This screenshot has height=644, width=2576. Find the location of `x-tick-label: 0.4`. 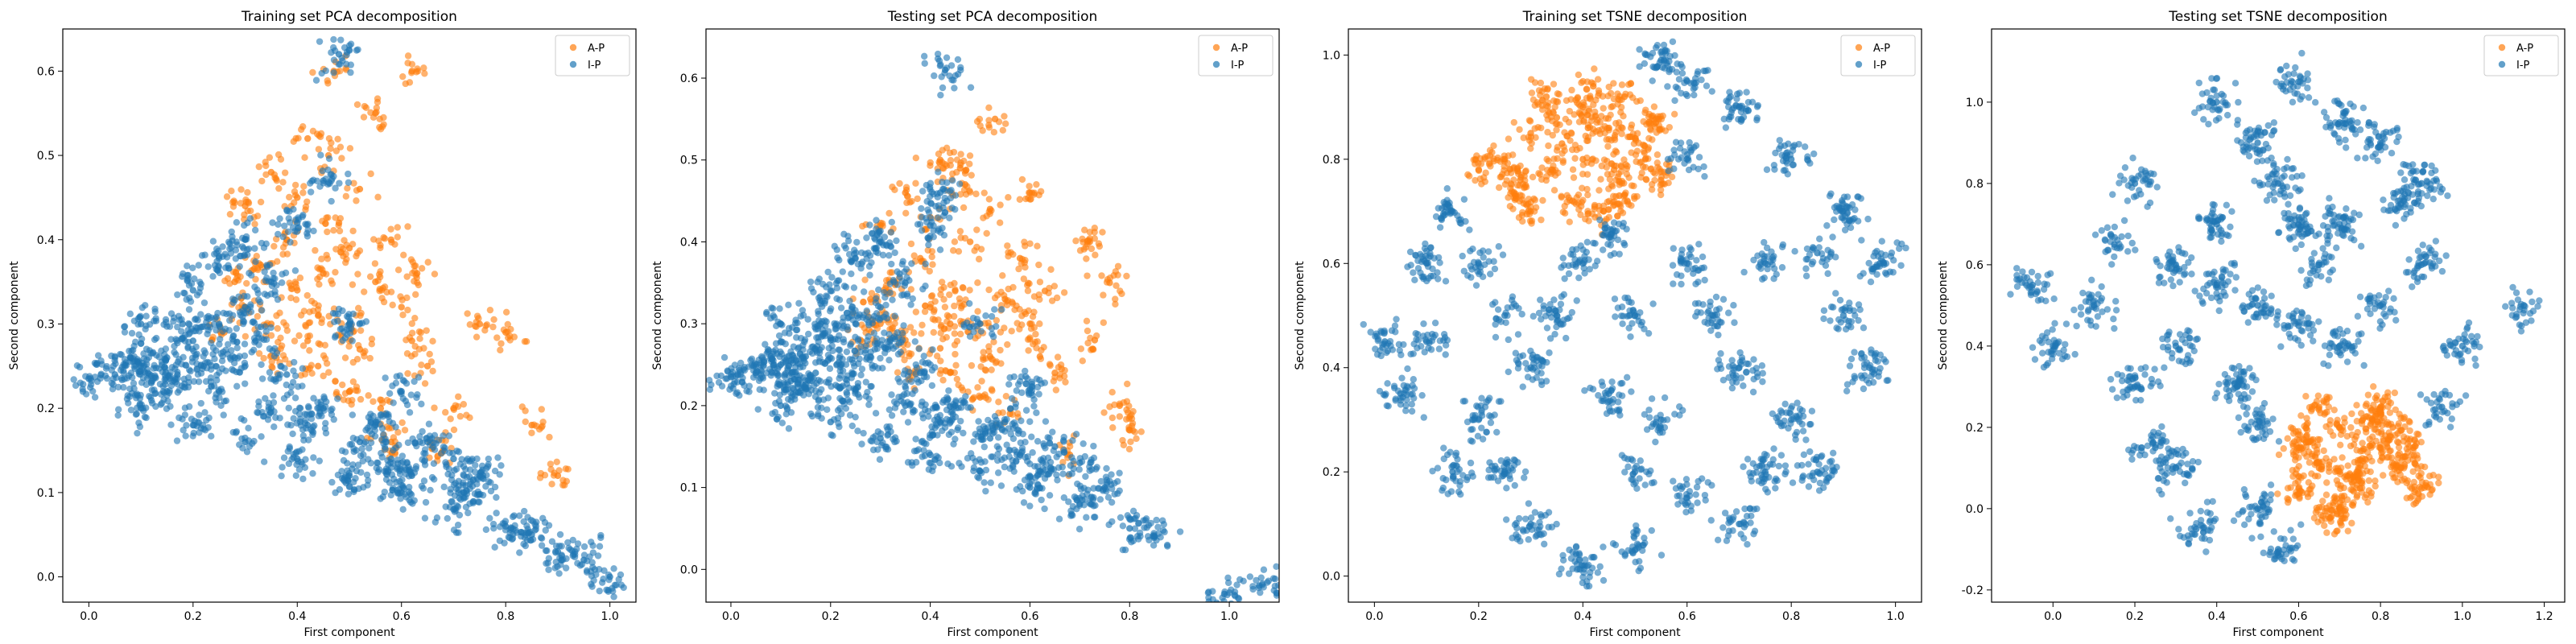

x-tick-label: 0.4 is located at coordinates (297, 616).